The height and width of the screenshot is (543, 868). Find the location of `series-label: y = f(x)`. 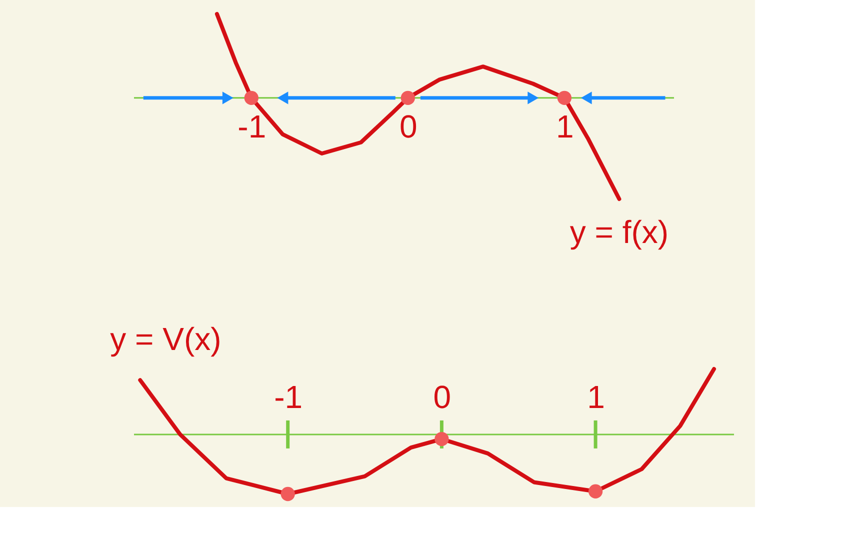

series-label: y = f(x) is located at coordinates (619, 232).